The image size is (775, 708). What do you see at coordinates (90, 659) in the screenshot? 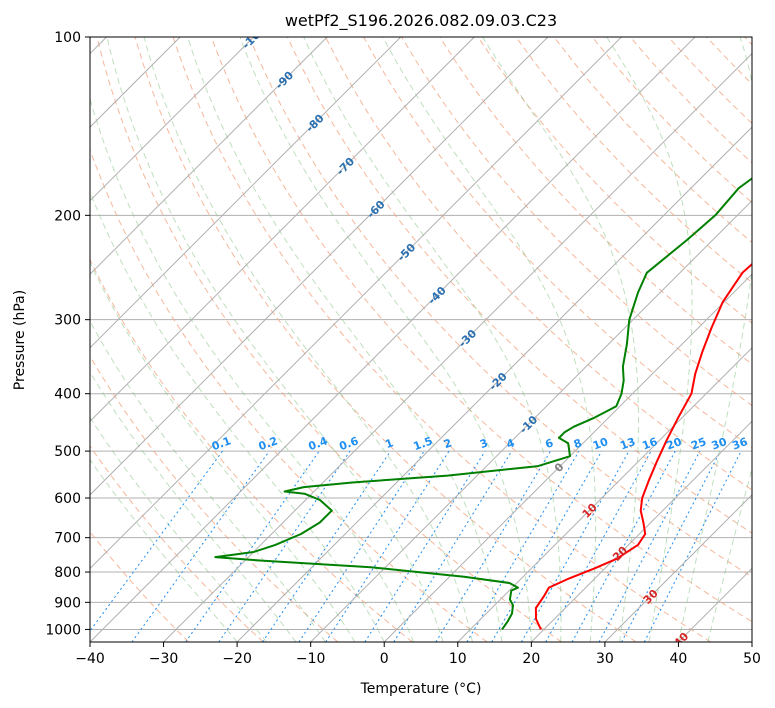
I see `x-tick-label: −40` at bounding box center [90, 659].